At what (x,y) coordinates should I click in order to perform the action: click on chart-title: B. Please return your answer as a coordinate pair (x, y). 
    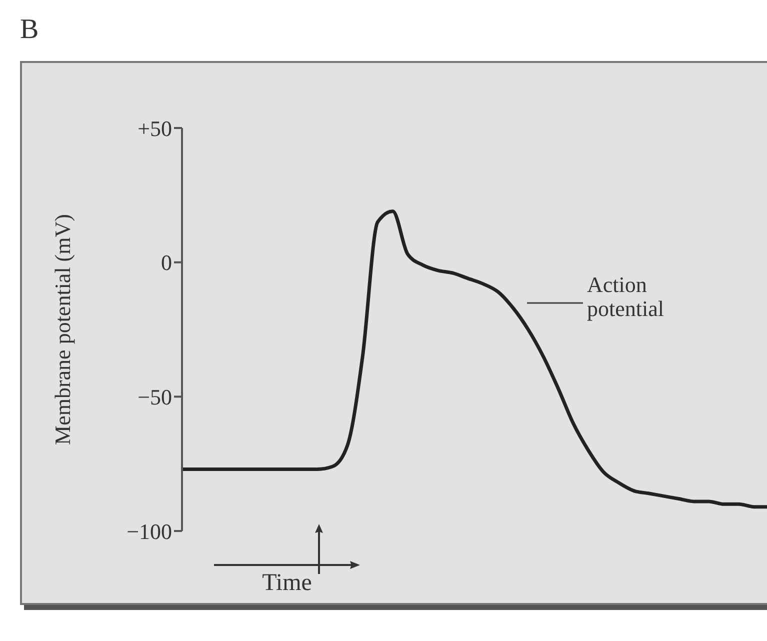
    Looking at the image, I should click on (29, 30).